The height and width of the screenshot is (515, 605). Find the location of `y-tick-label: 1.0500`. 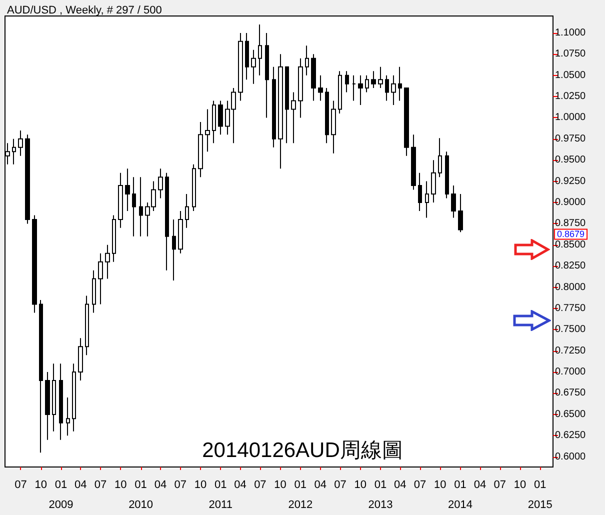

y-tick-label: 1.0500 is located at coordinates (570, 75).